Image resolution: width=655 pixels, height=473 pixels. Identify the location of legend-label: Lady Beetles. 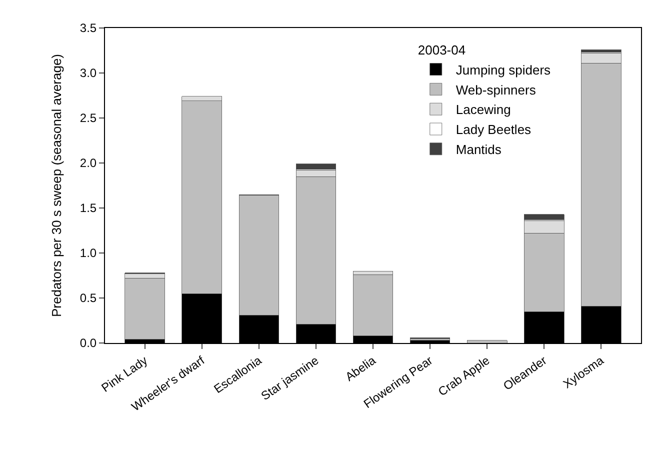
(494, 130).